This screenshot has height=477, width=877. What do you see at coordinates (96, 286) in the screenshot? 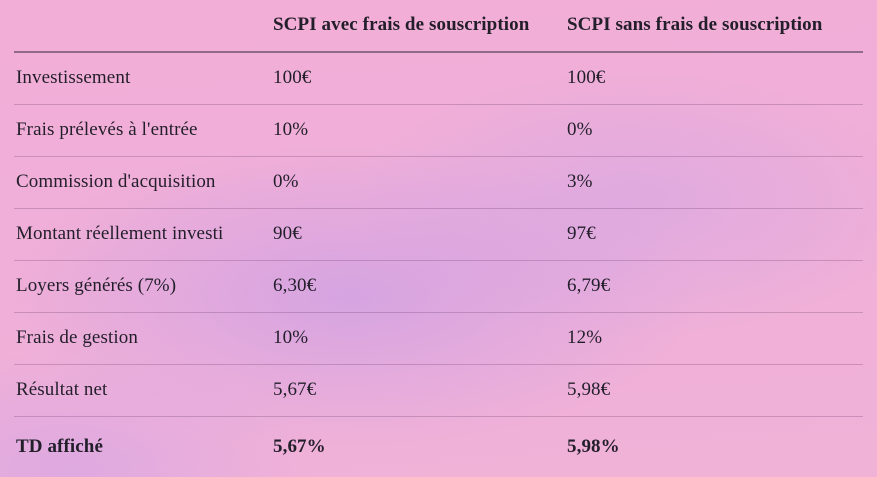
I see `row-label: Loyers générés (7%)` at bounding box center [96, 286].